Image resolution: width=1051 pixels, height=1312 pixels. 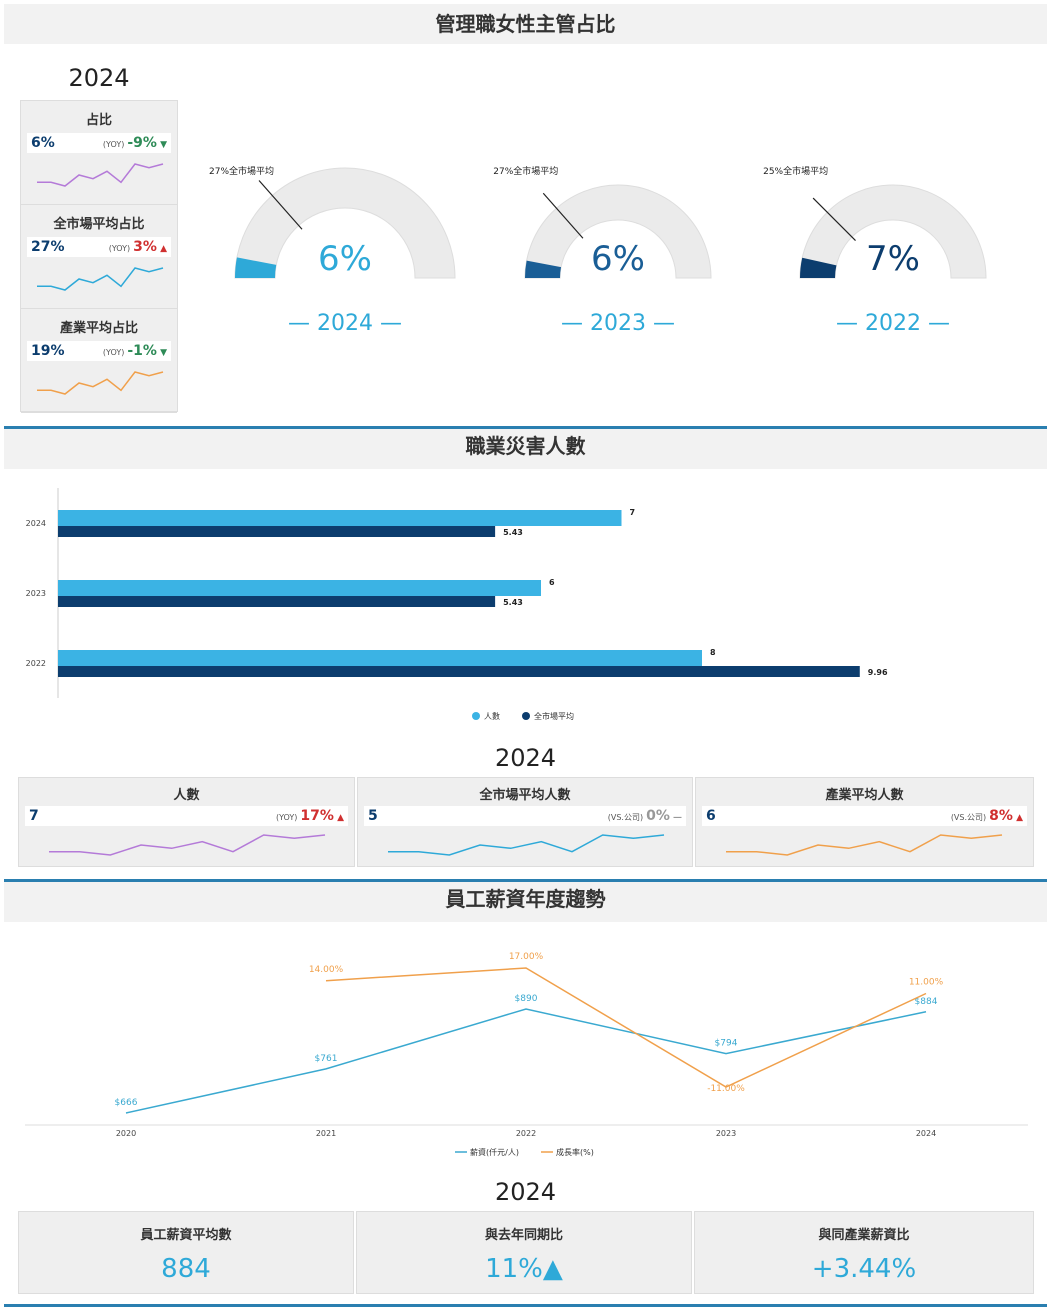 What do you see at coordinates (186, 1235) in the screenshot?
I see `salary-summary-label: 員工薪資平均數` at bounding box center [186, 1235].